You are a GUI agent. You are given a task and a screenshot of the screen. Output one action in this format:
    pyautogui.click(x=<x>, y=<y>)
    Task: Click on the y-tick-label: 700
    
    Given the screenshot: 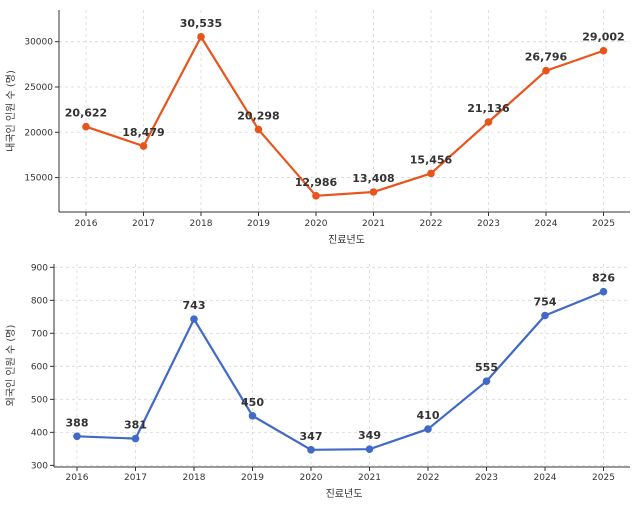 What is the action you would take?
    pyautogui.click(x=39, y=334)
    